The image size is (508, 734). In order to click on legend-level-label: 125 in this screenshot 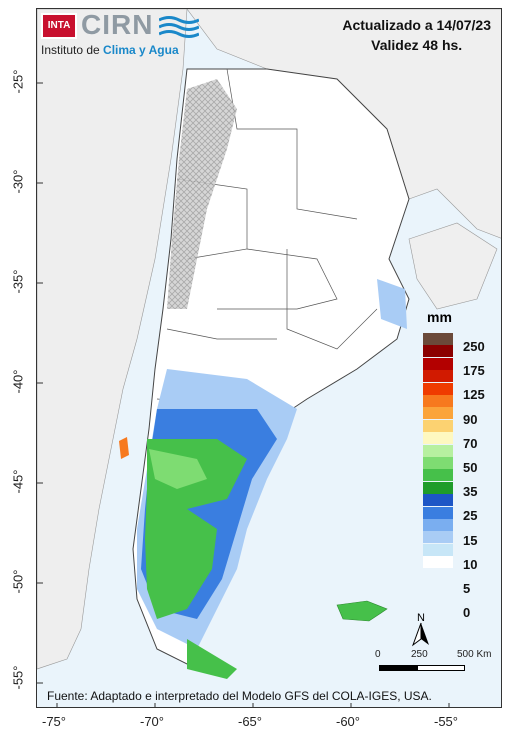, I will do `click(474, 395)`.